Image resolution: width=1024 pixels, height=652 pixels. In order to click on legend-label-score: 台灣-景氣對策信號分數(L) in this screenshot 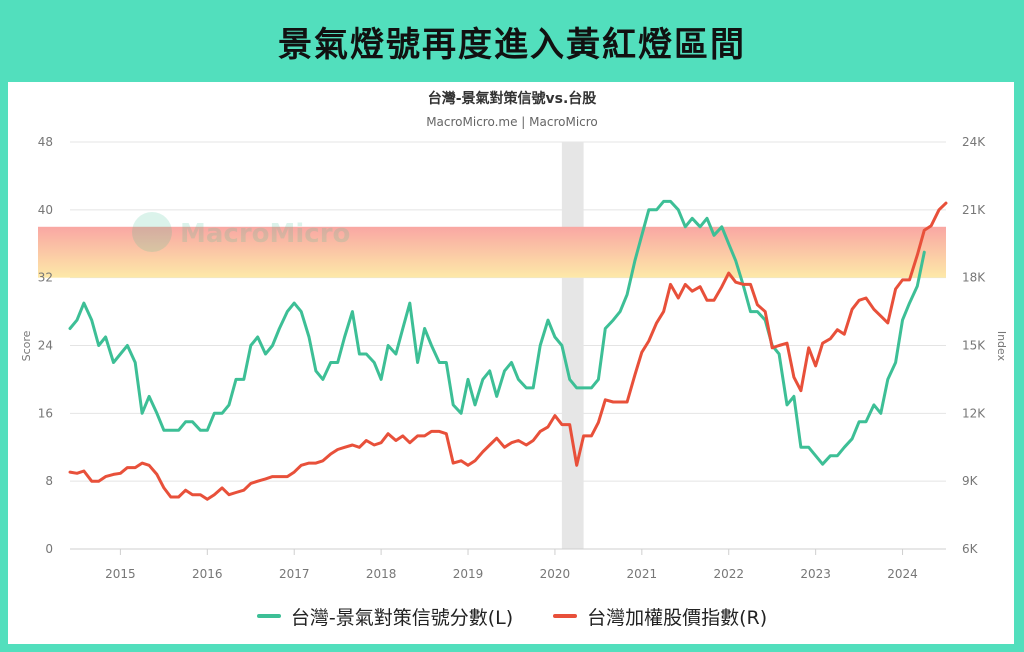, I will do `click(402, 617)`.